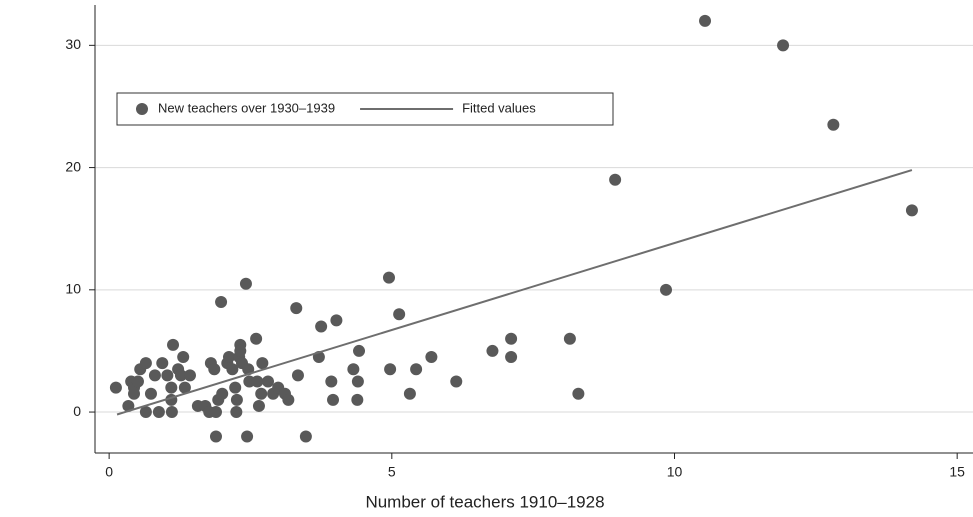  I want to click on y-tick-label: 20, so click(73, 166).